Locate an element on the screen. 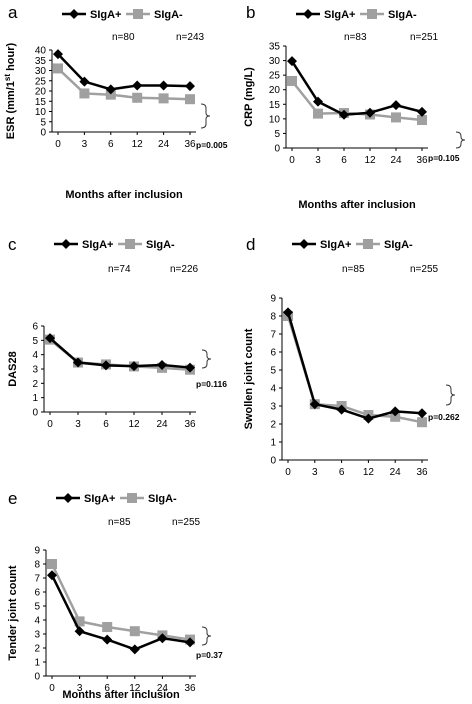 This screenshot has height=704, width=472. y-tick-label: 8 is located at coordinates (273, 317).